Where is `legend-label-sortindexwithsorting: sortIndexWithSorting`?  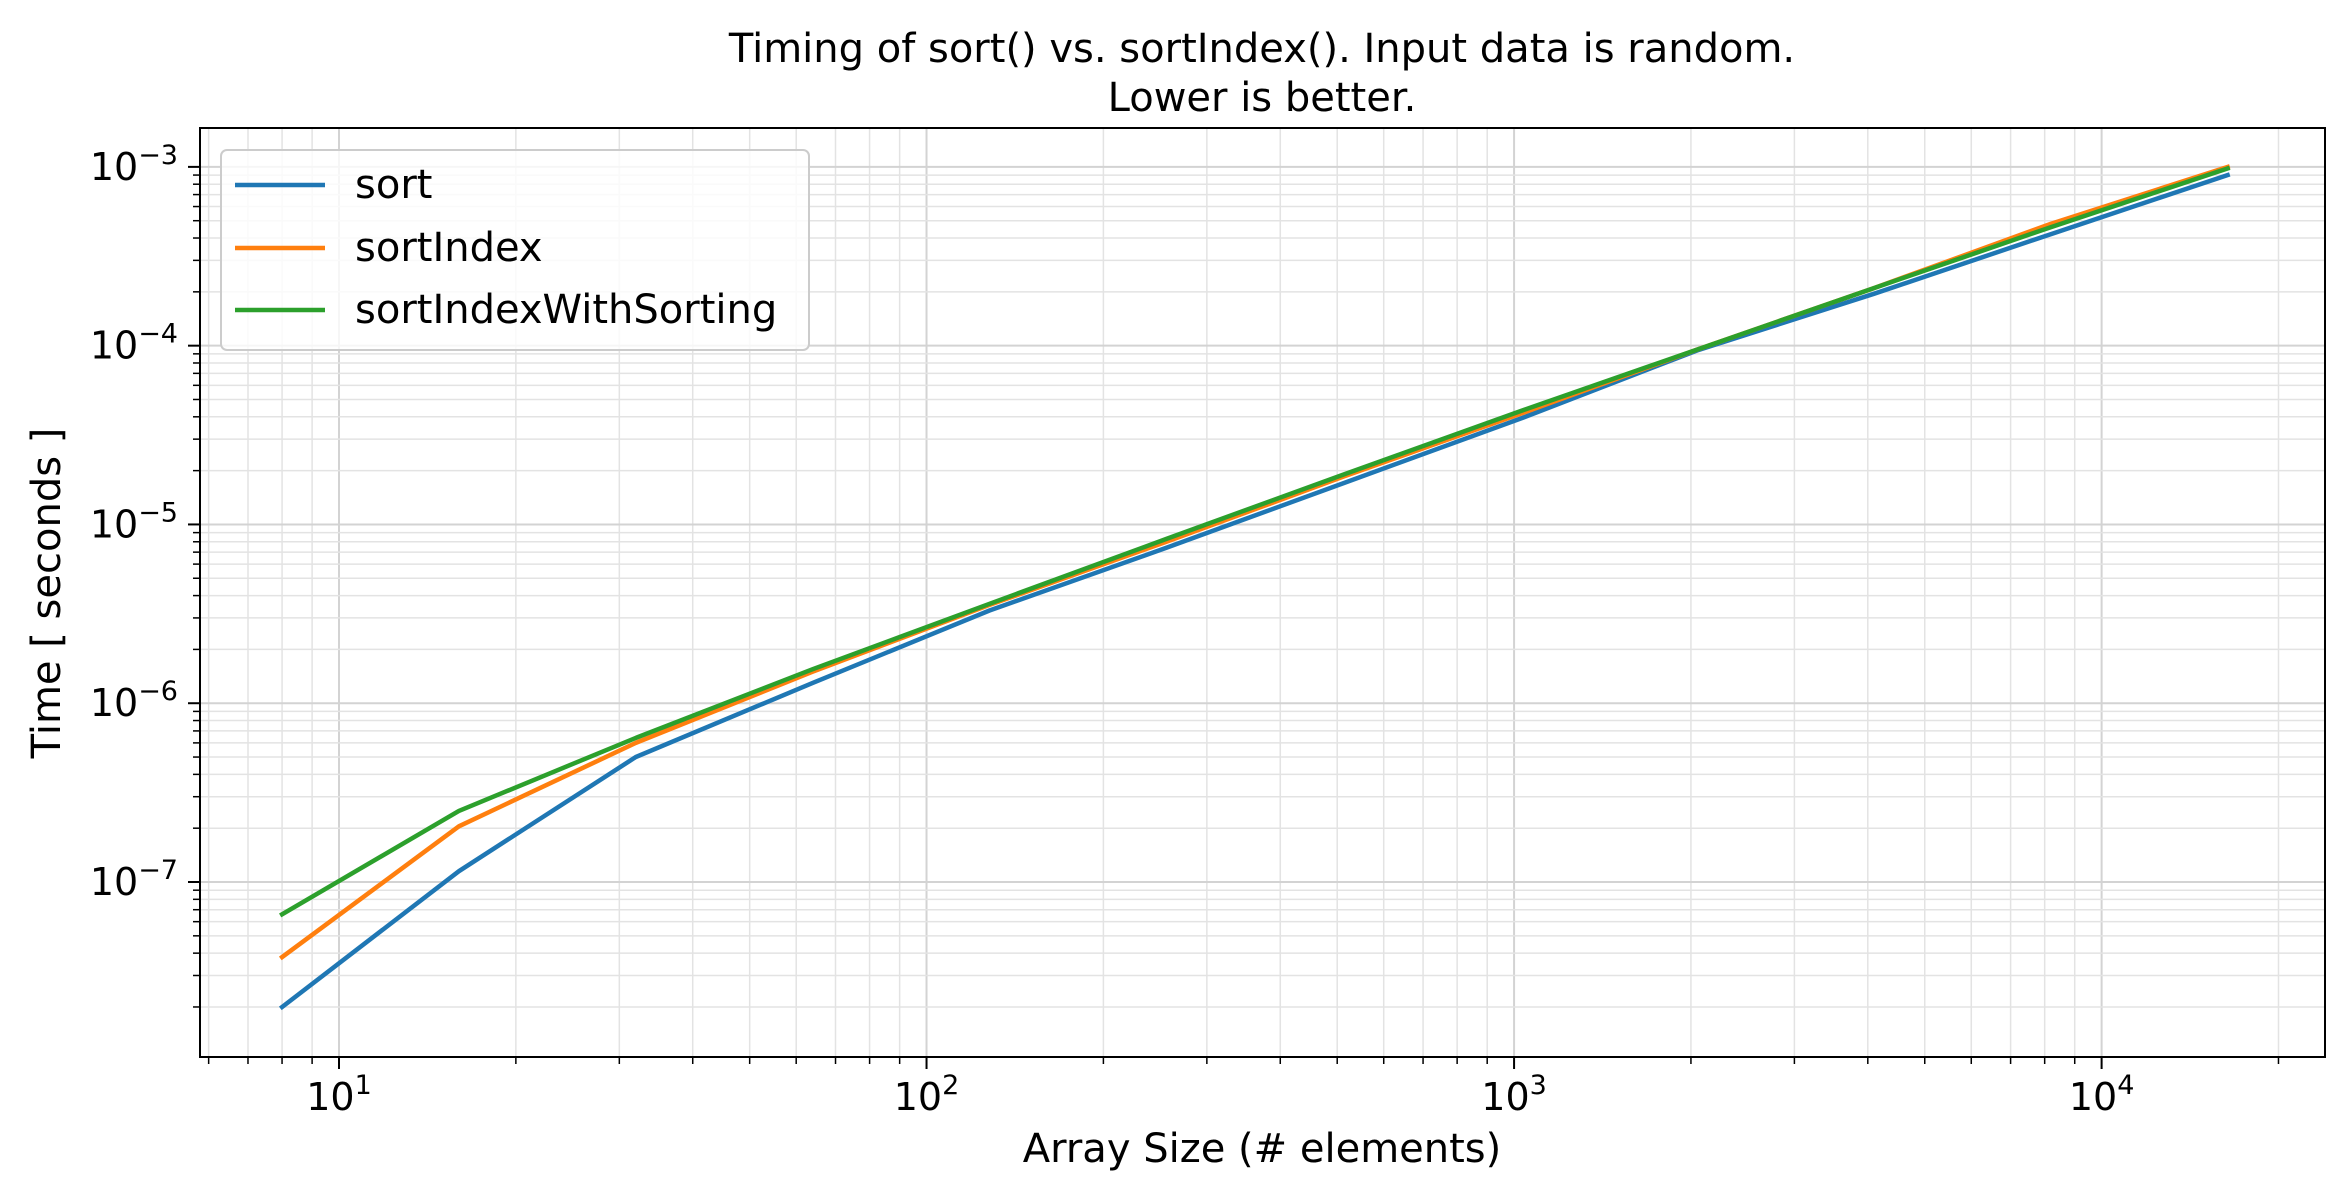 legend-label-sortindexwithsorting: sortIndexWithSorting is located at coordinates (566, 310).